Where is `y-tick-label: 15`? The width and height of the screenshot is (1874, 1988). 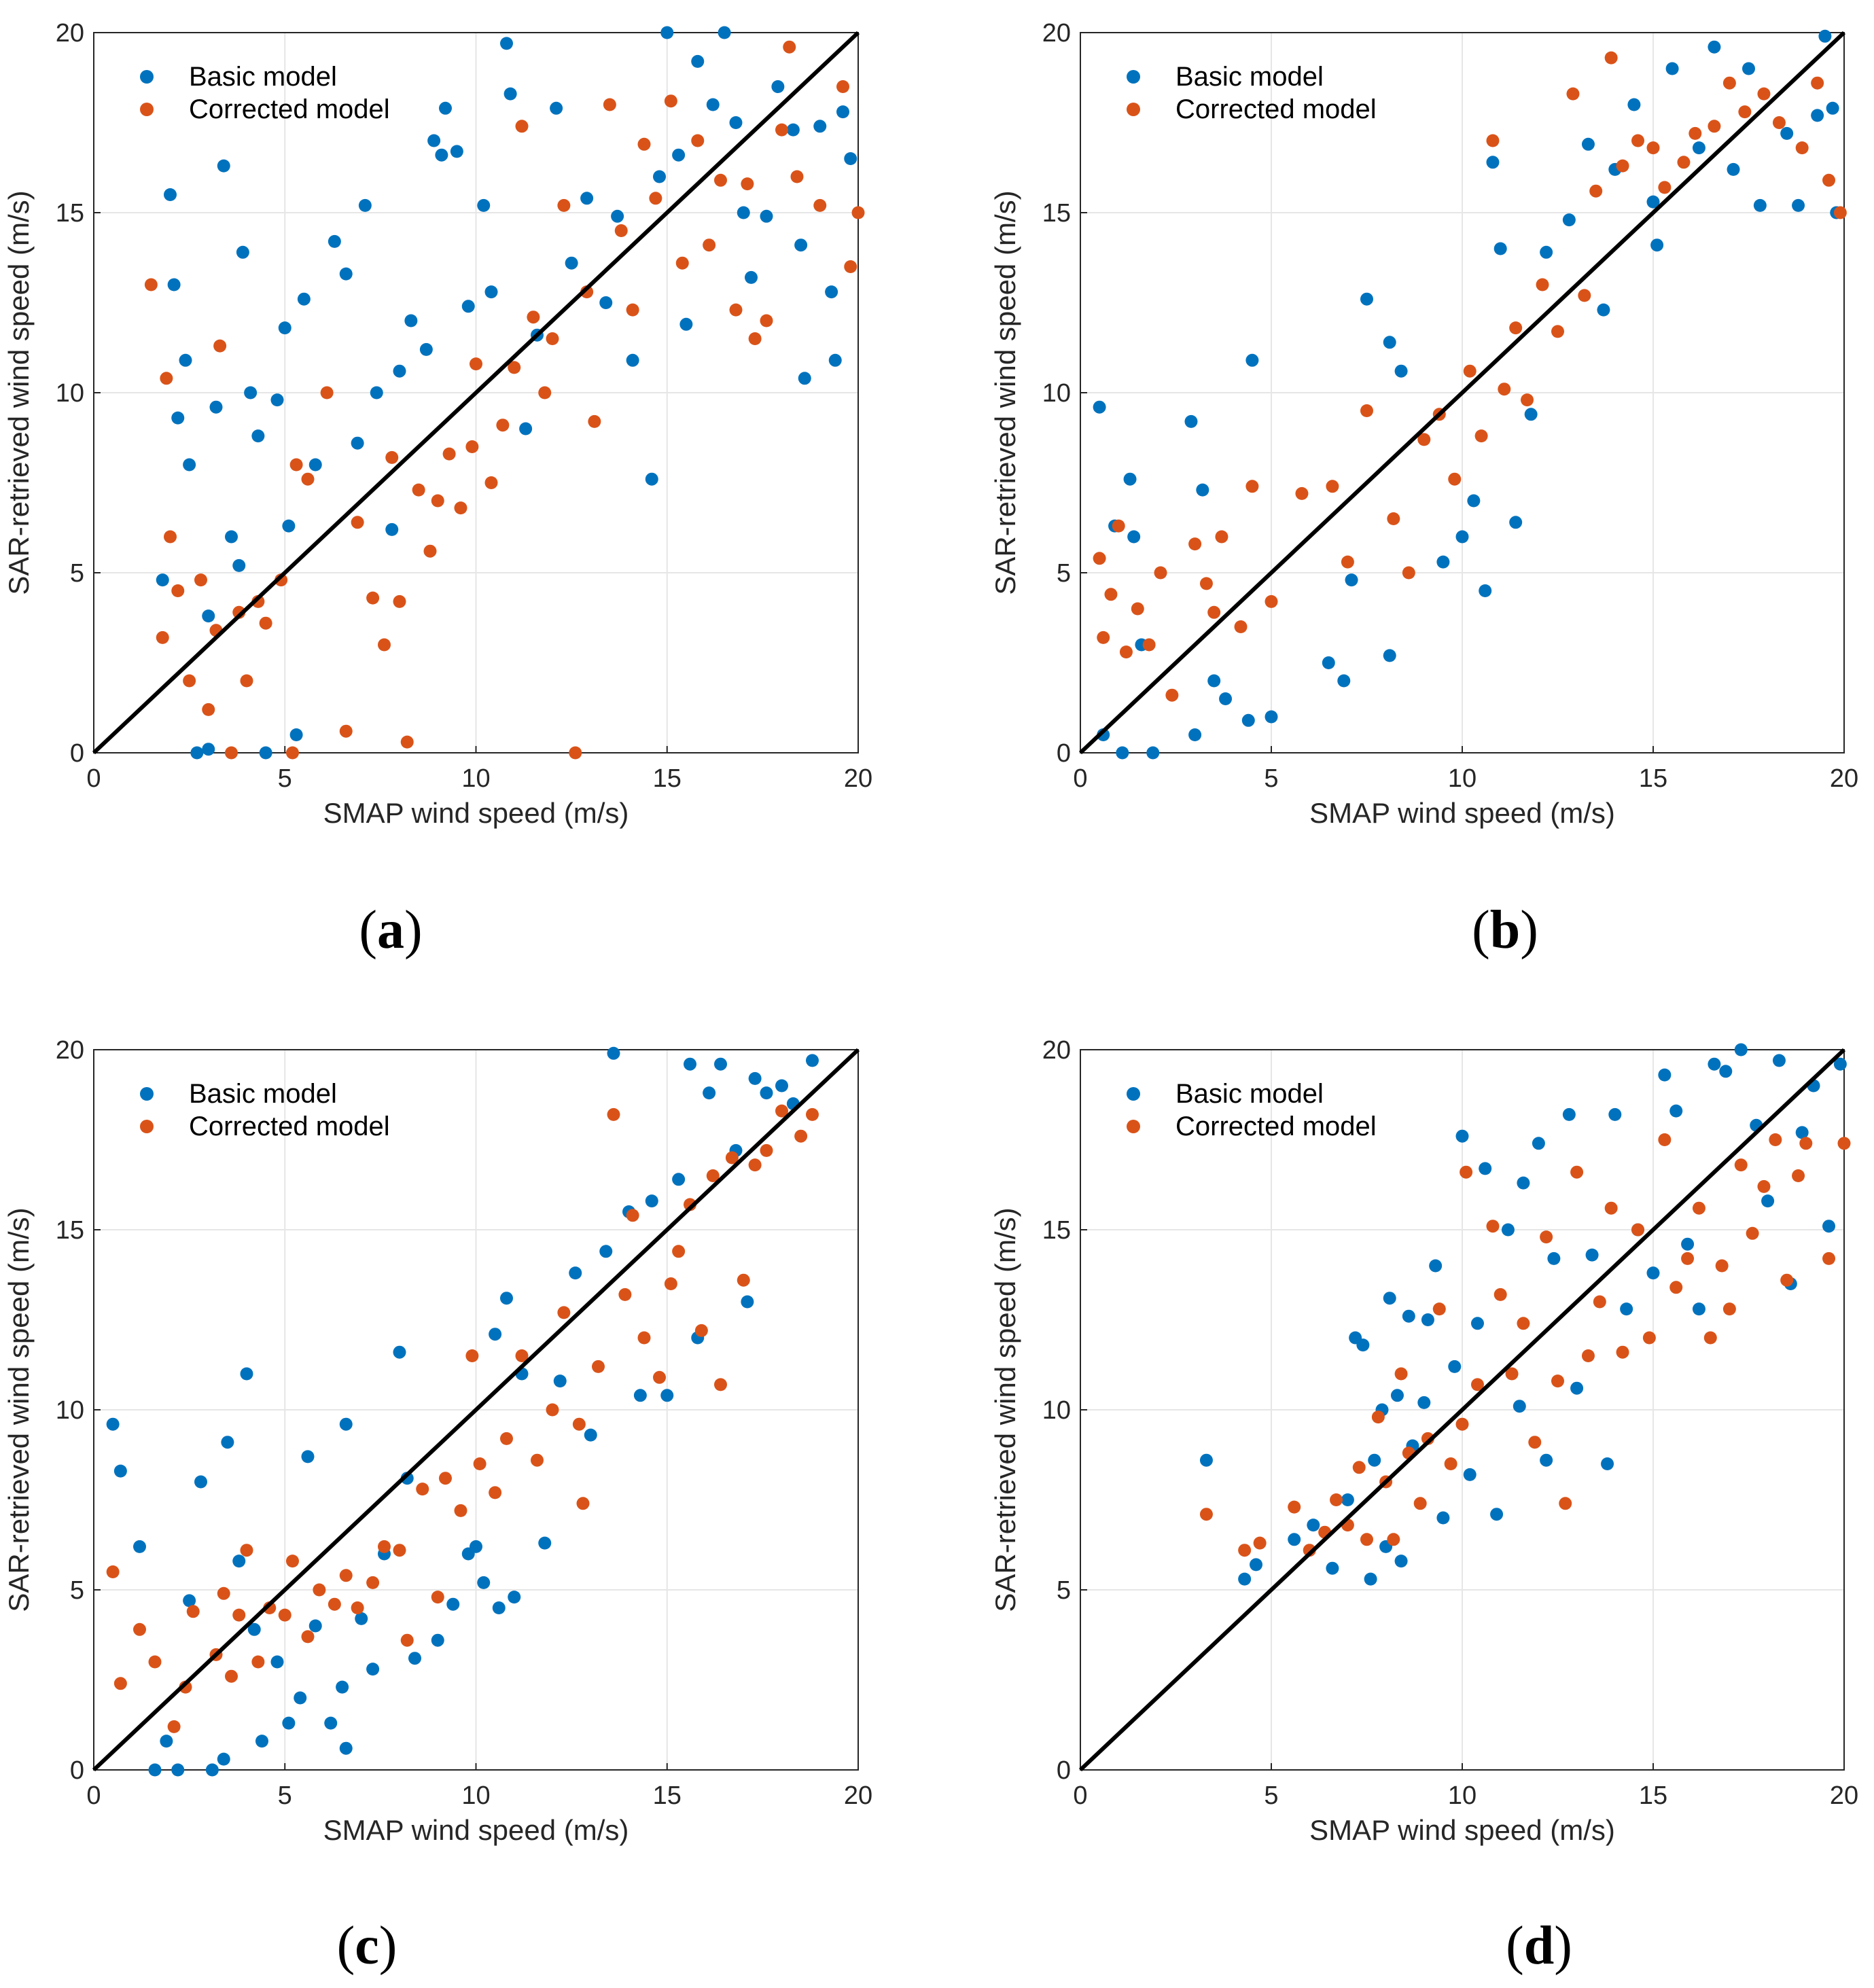
y-tick-label: 15 is located at coordinates (70, 213).